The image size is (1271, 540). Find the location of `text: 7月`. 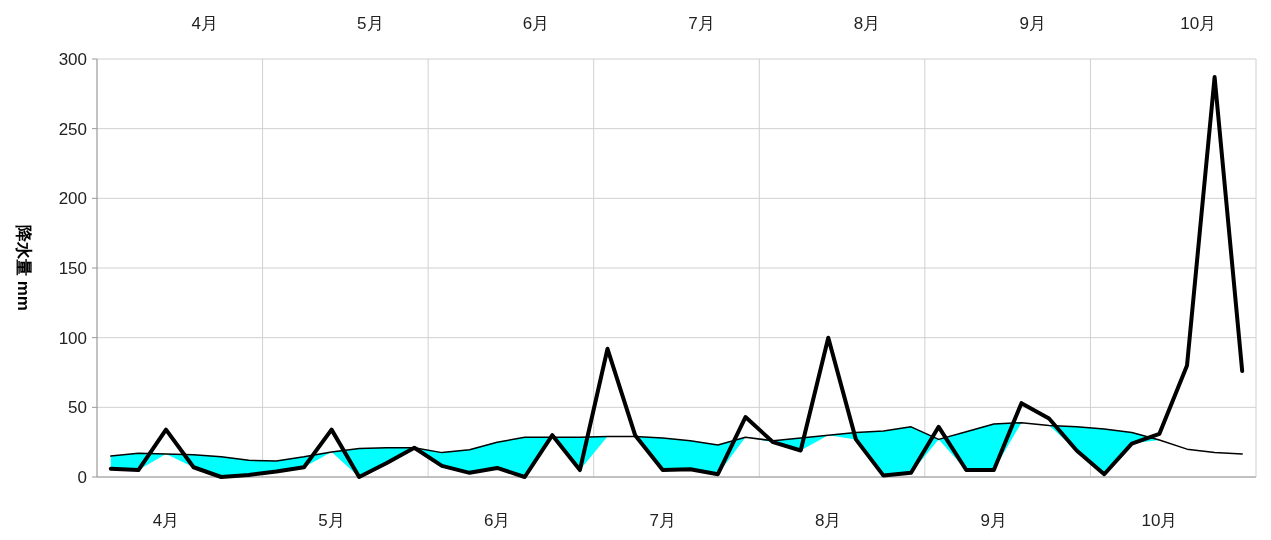

text: 7月 is located at coordinates (701, 23).